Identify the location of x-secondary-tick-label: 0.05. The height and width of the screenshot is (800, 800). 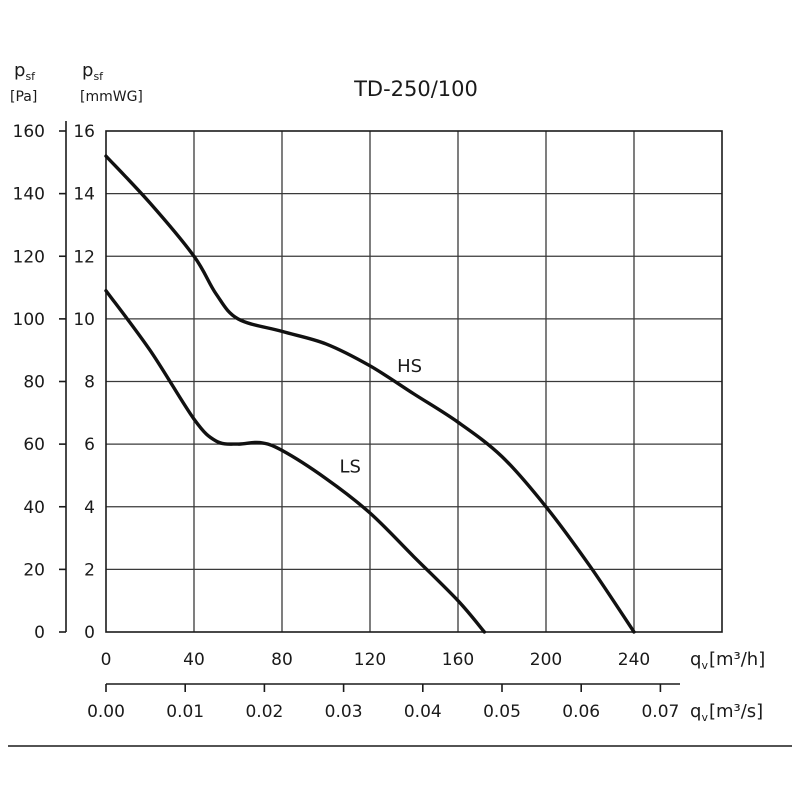
(502, 712).